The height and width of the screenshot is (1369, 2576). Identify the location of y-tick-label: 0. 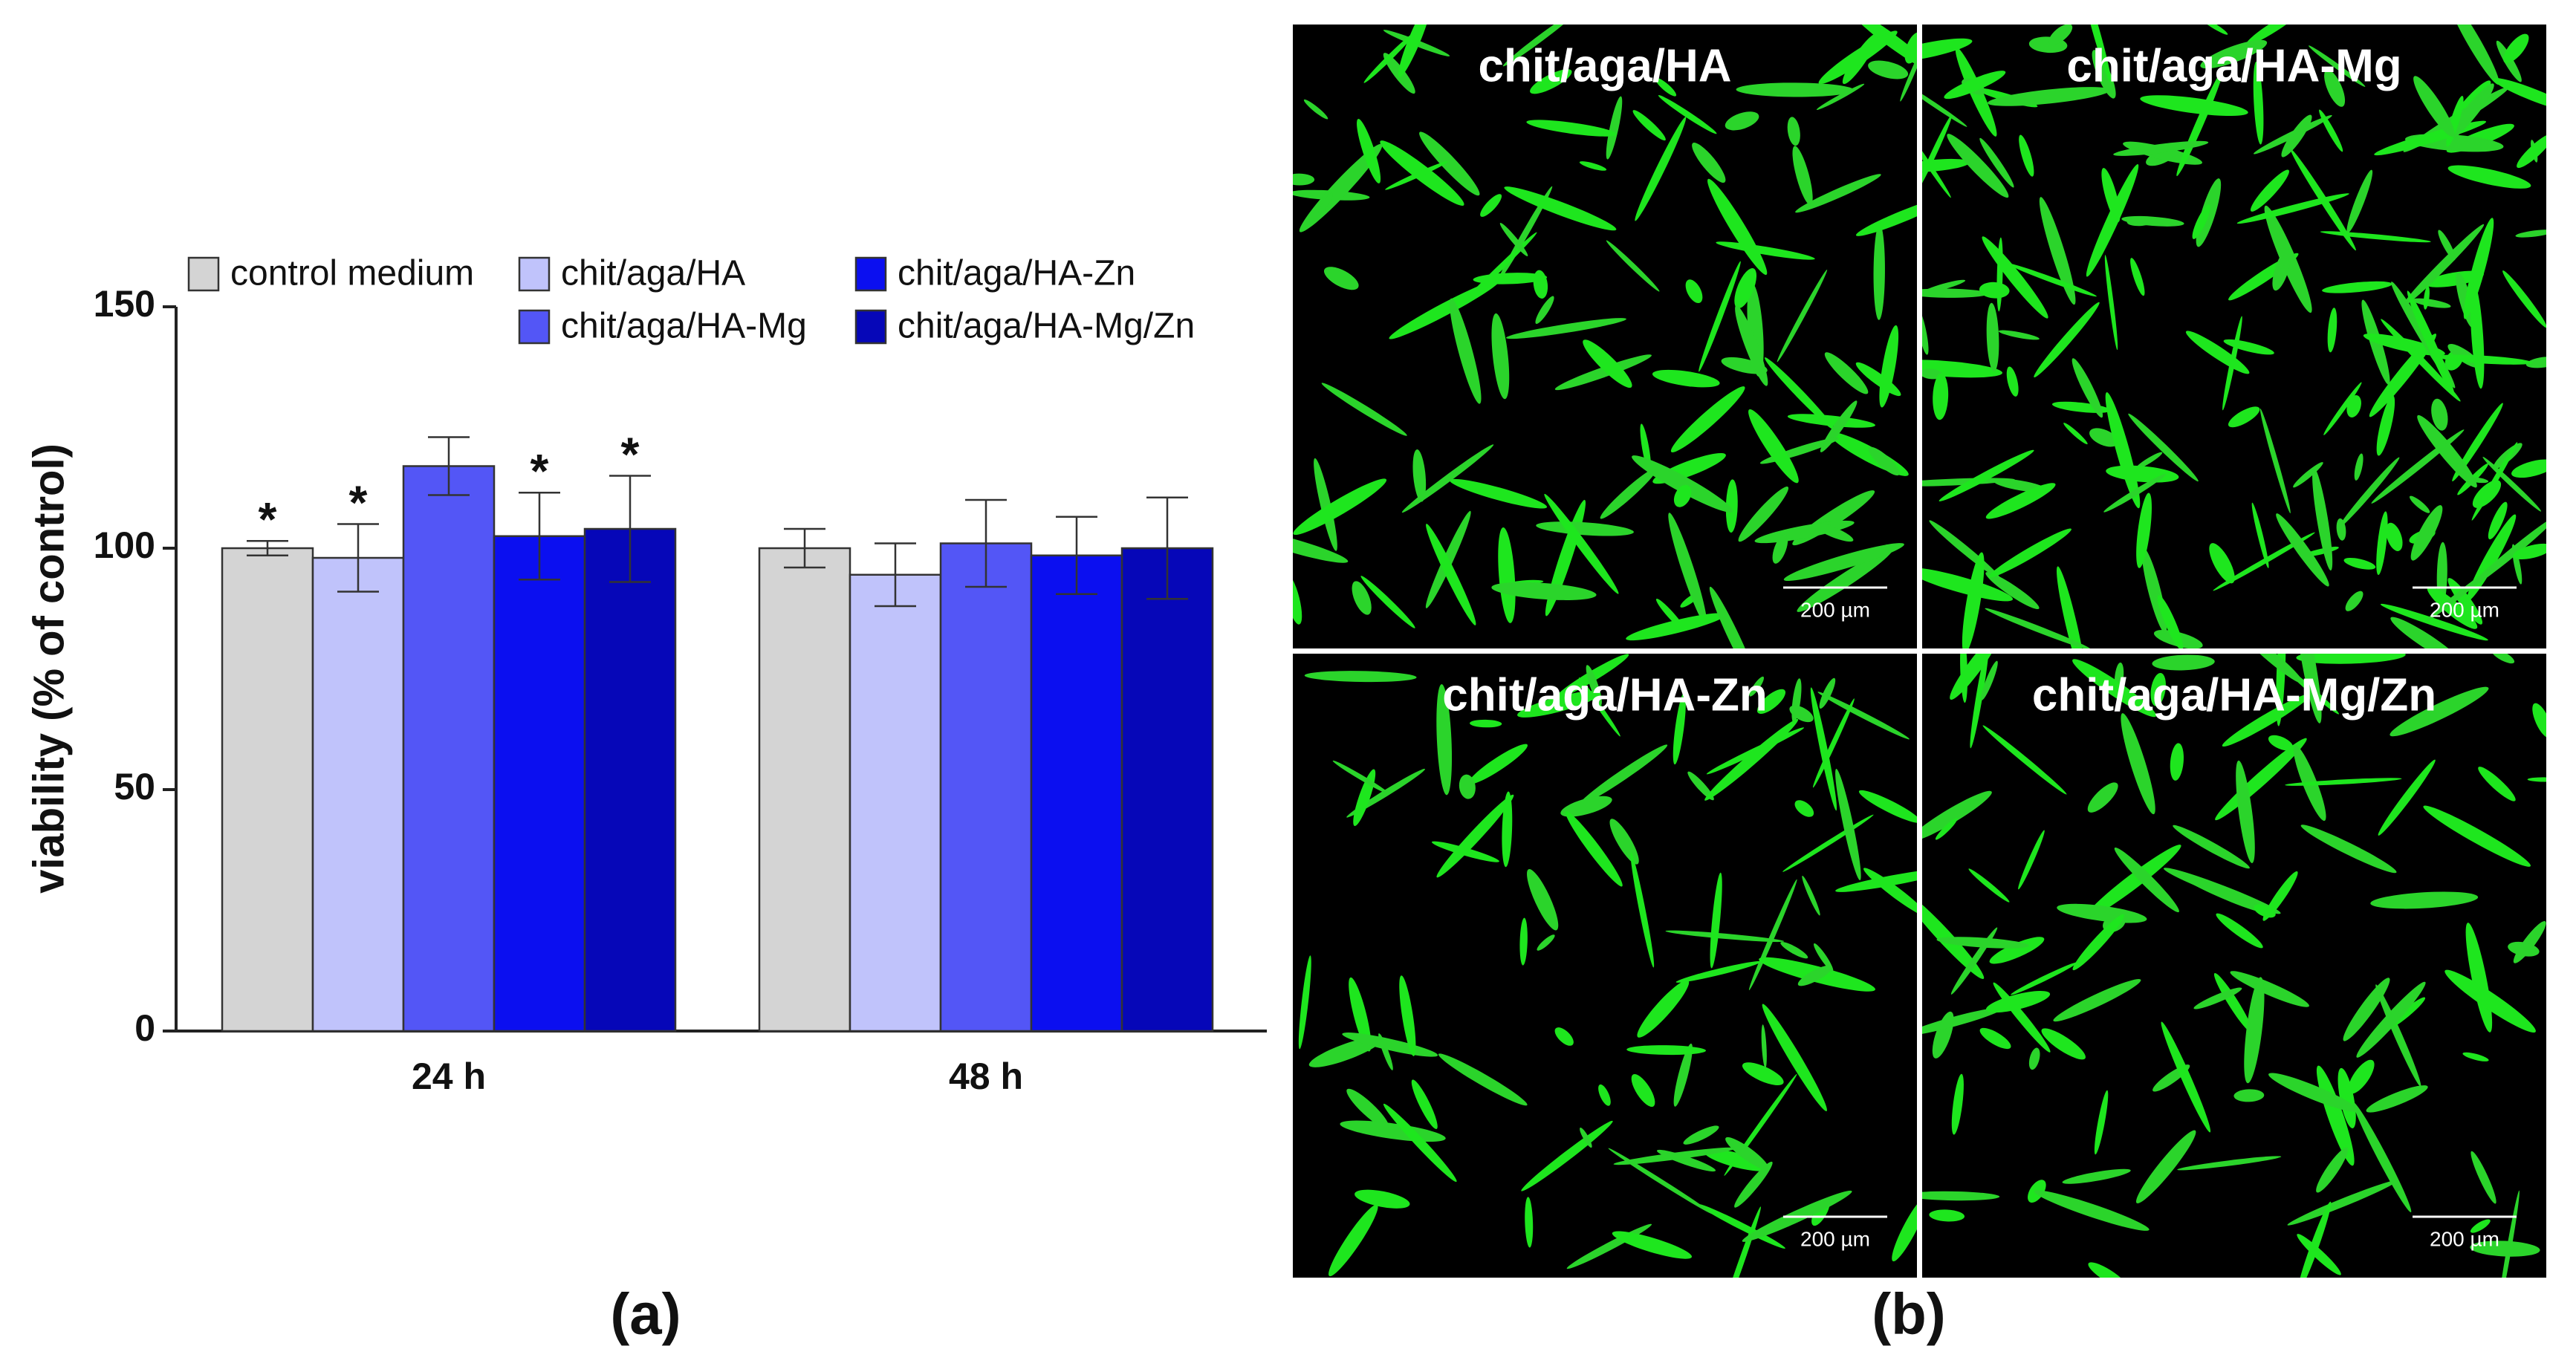
(144, 1028).